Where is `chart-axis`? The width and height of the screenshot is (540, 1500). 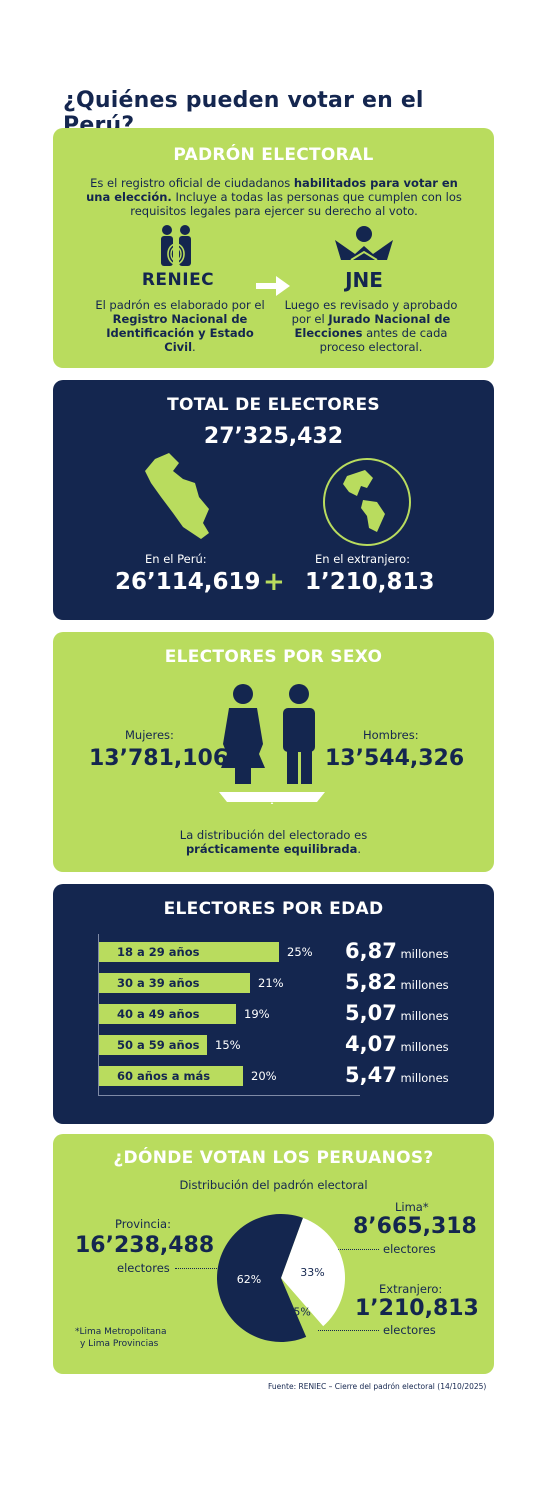
chart-axis is located at coordinates (229, 1015).